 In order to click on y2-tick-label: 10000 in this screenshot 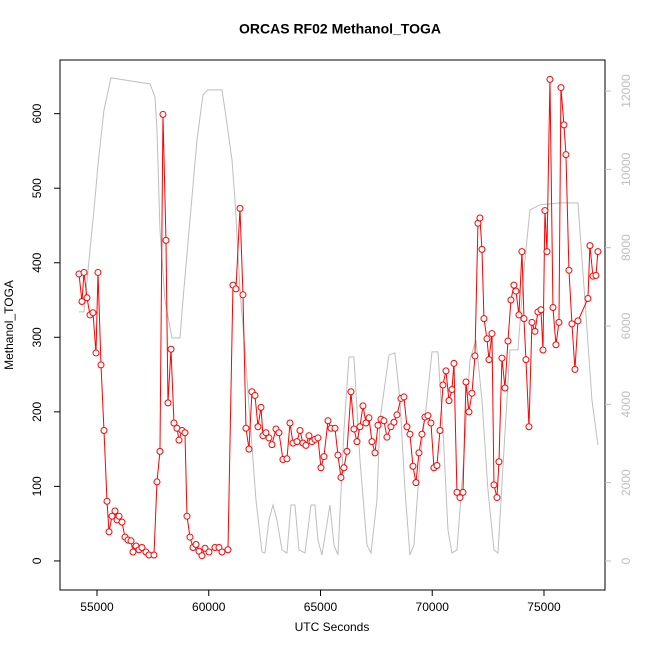, I will do `click(626, 169)`.